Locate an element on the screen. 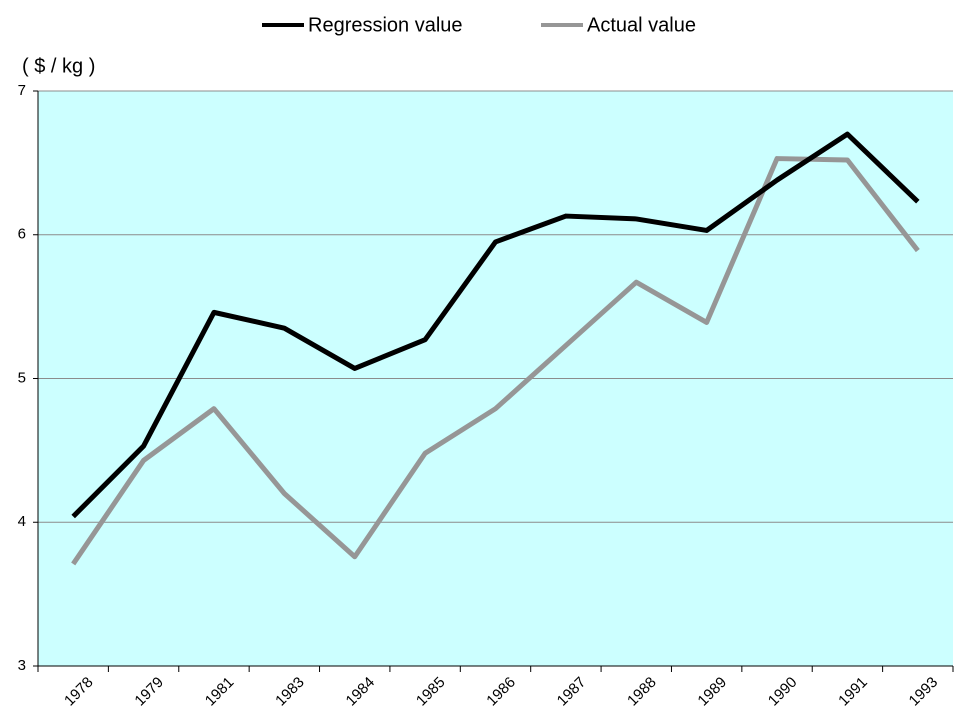 The image size is (954, 724). y-tick-label: 6 is located at coordinates (22, 234).